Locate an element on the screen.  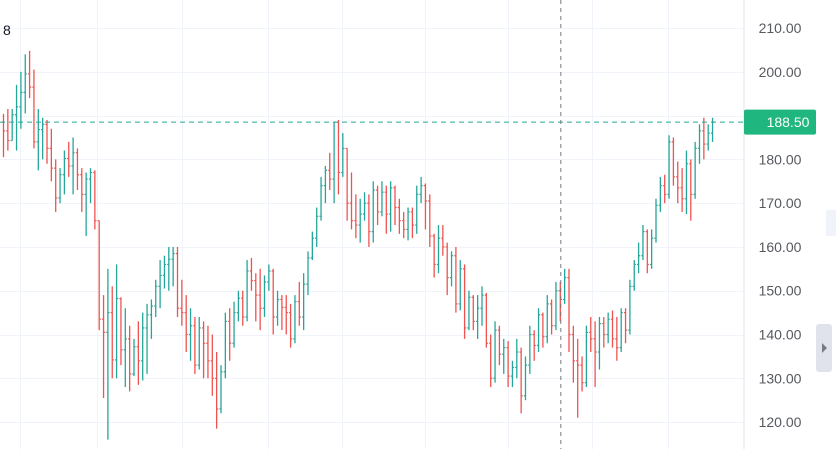
scroll-indicator is located at coordinates (831, 223).